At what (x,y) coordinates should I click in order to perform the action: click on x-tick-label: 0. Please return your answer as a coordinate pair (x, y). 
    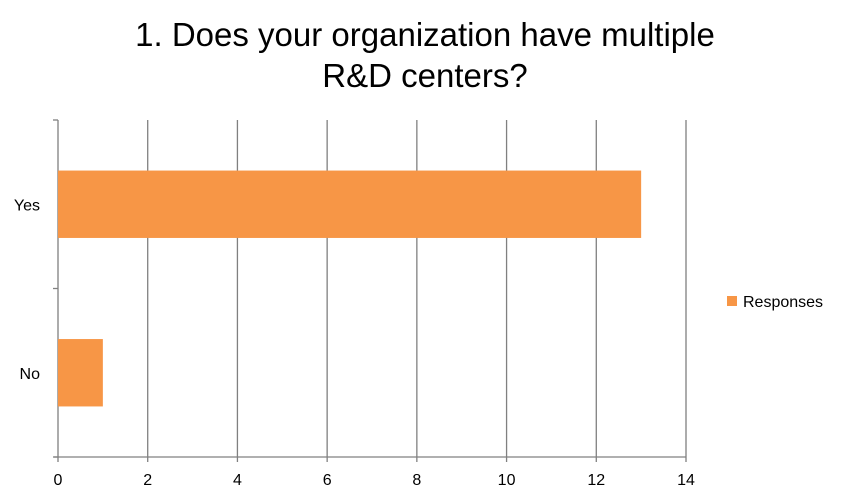
    Looking at the image, I should click on (58, 480).